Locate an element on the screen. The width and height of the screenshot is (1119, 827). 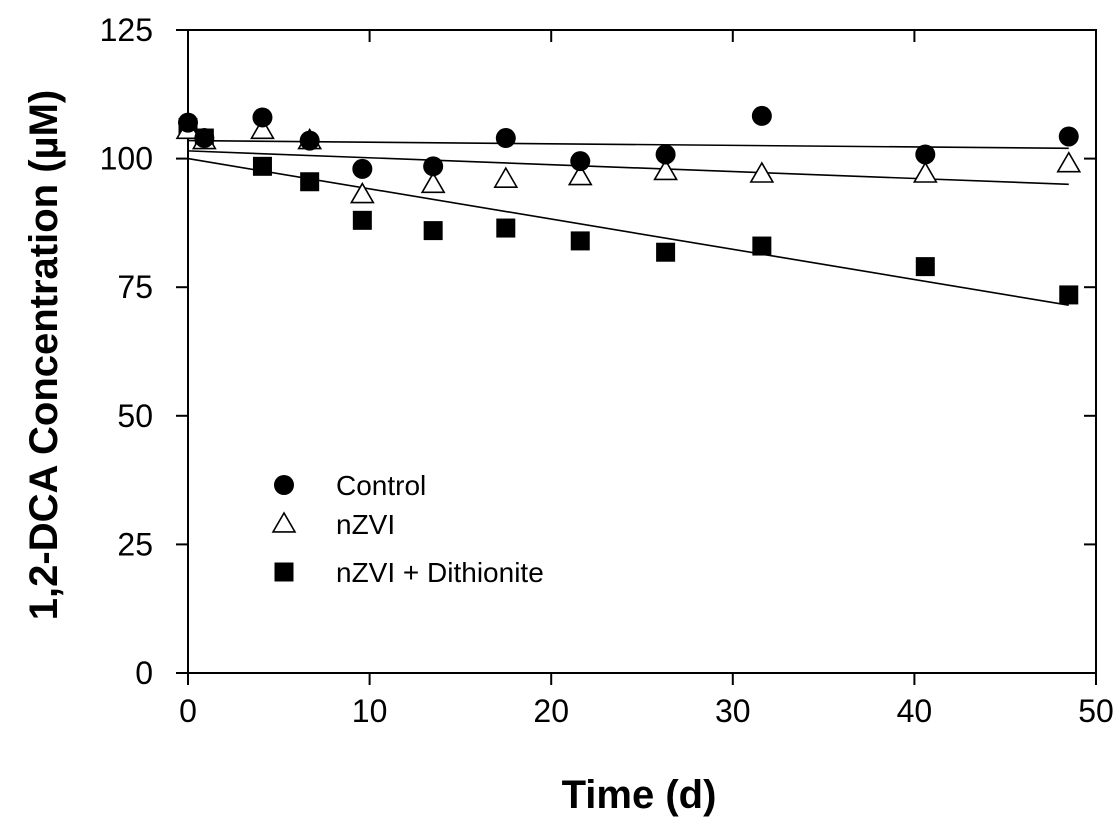
y-tick-label: 50 is located at coordinates (135, 416).